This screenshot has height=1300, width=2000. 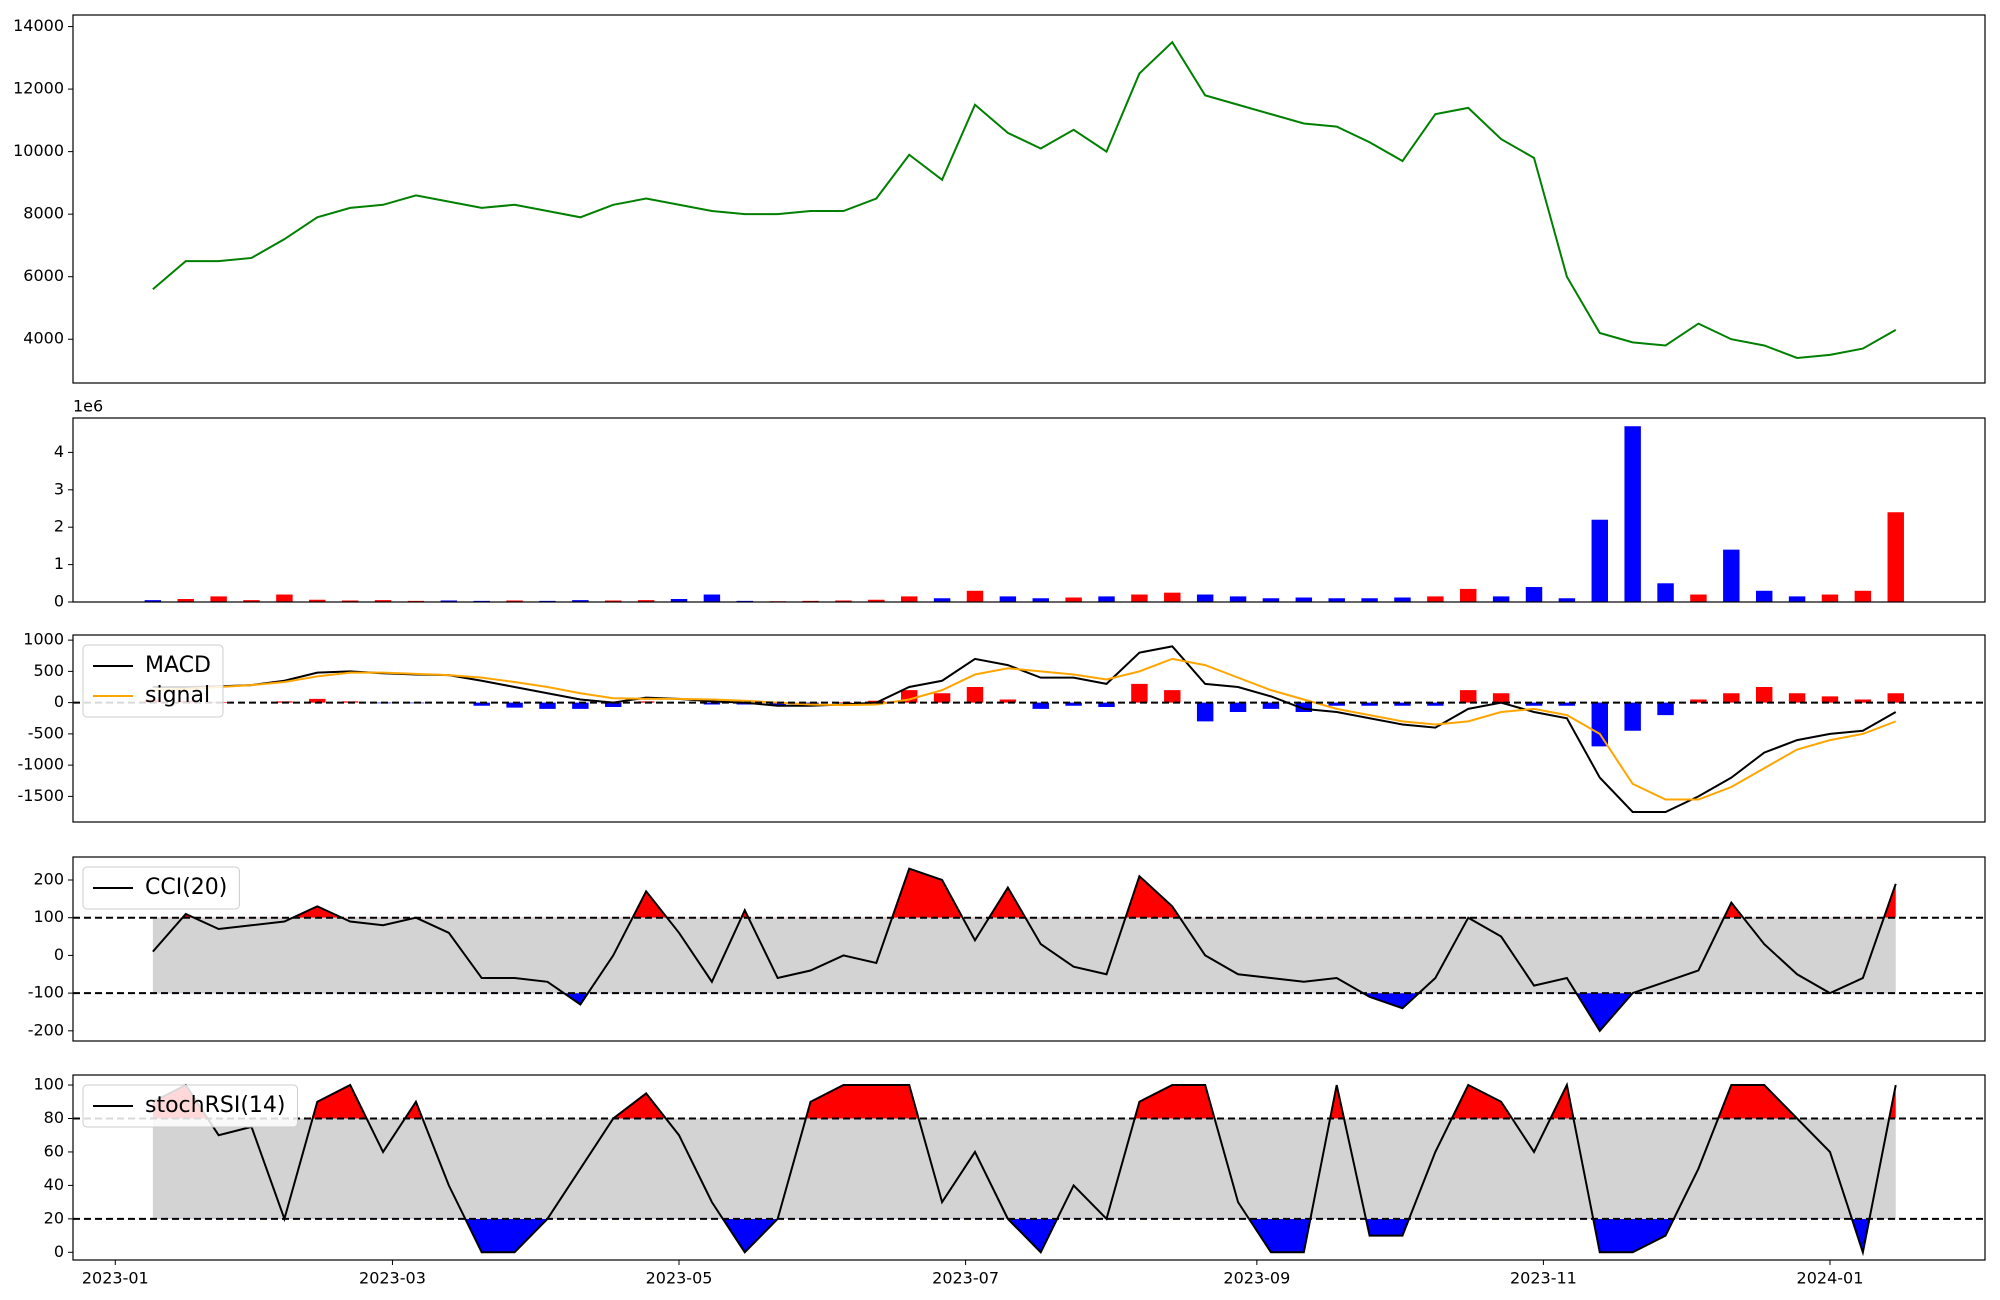 I want to click on y-tick-label: 1000, so click(x=43, y=639).